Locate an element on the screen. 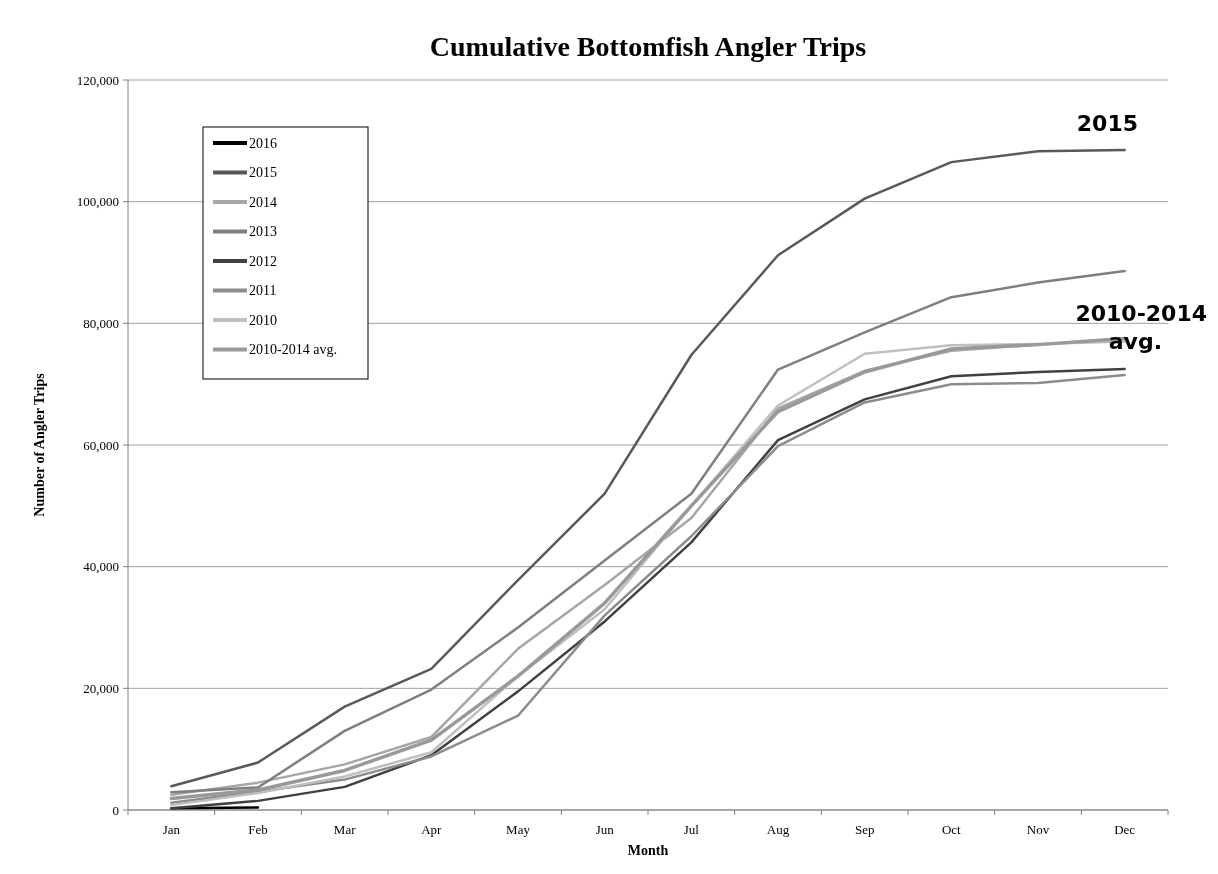 Image resolution: width=1218 pixels, height=874 pixels. legend-label: 2014 is located at coordinates (263, 202).